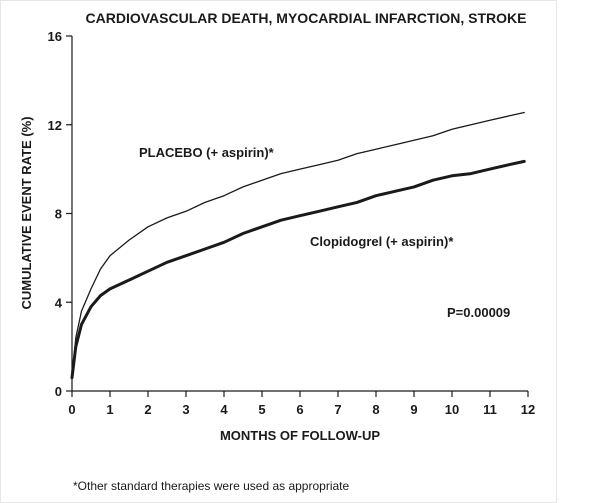 This screenshot has height=503, width=600. Describe the element at coordinates (224, 409) in the screenshot. I see `x-tick-label: 4` at that location.